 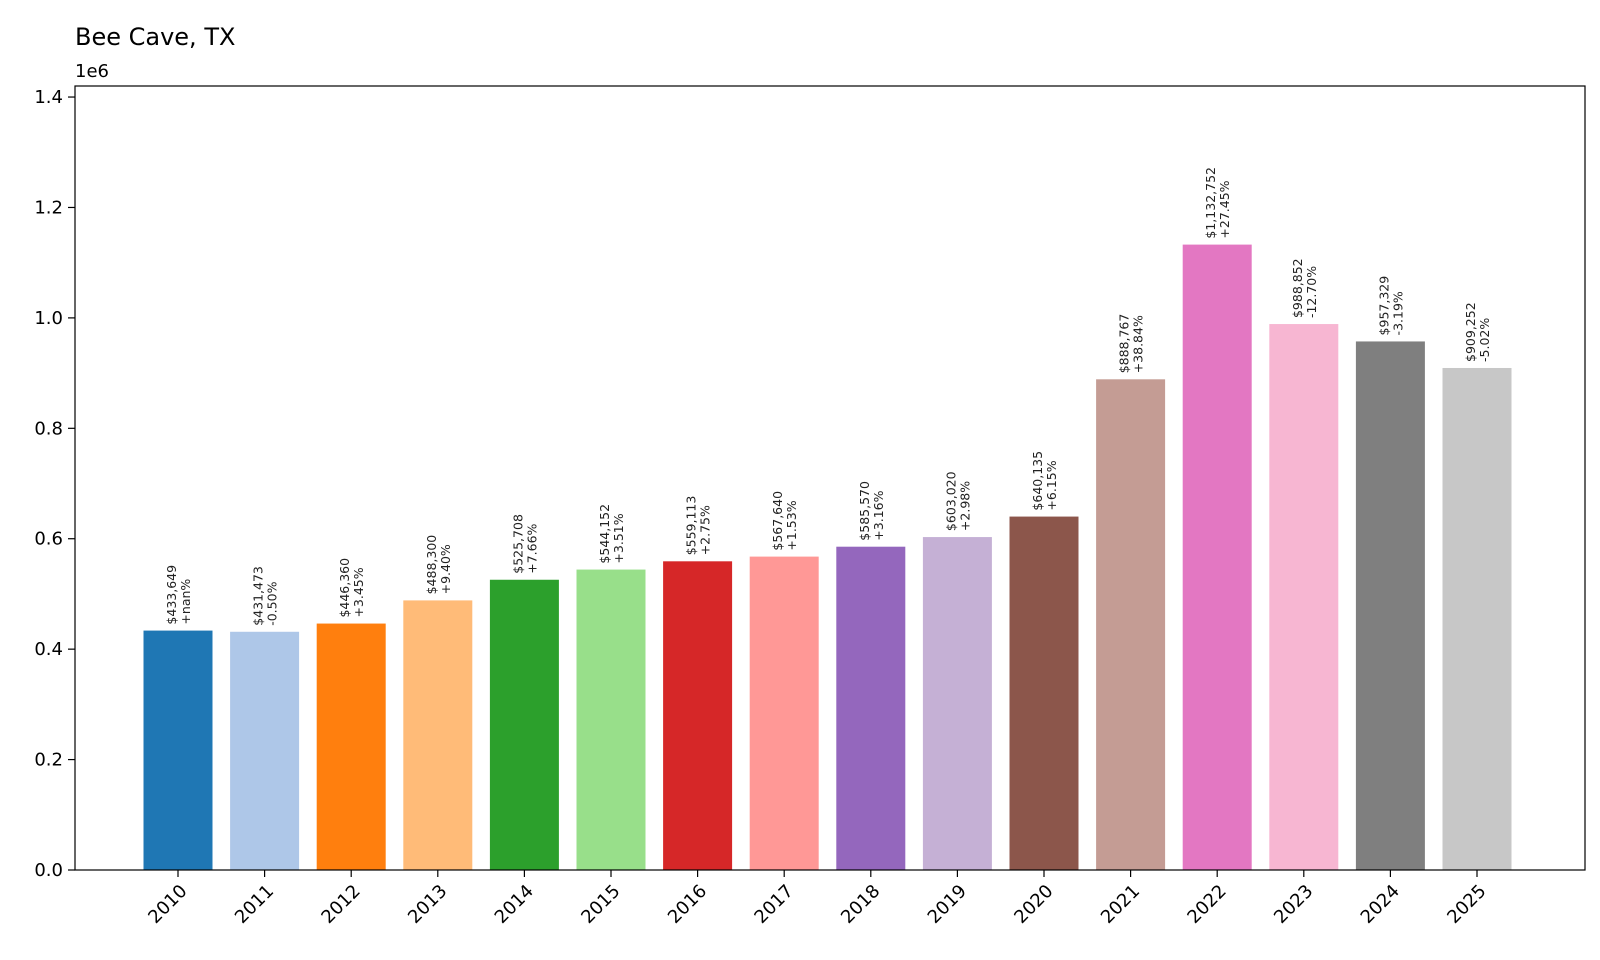 What do you see at coordinates (698, 715) in the screenshot?
I see `bar-2016` at bounding box center [698, 715].